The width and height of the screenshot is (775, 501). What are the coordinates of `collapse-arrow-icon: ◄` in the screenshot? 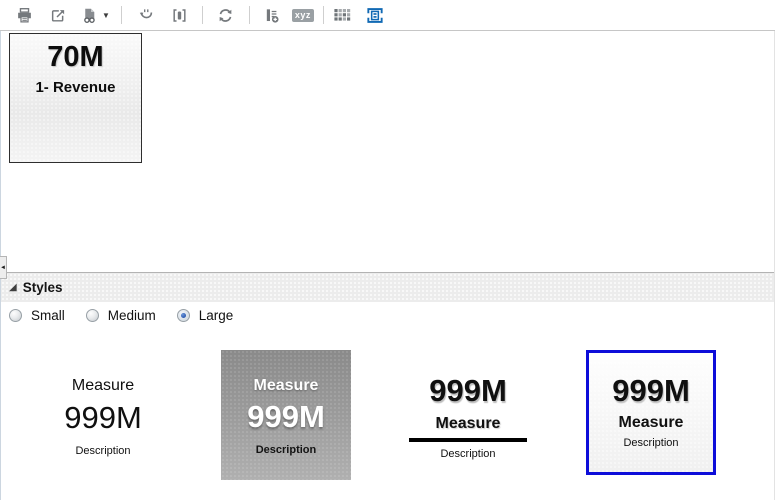 It's located at (3, 267).